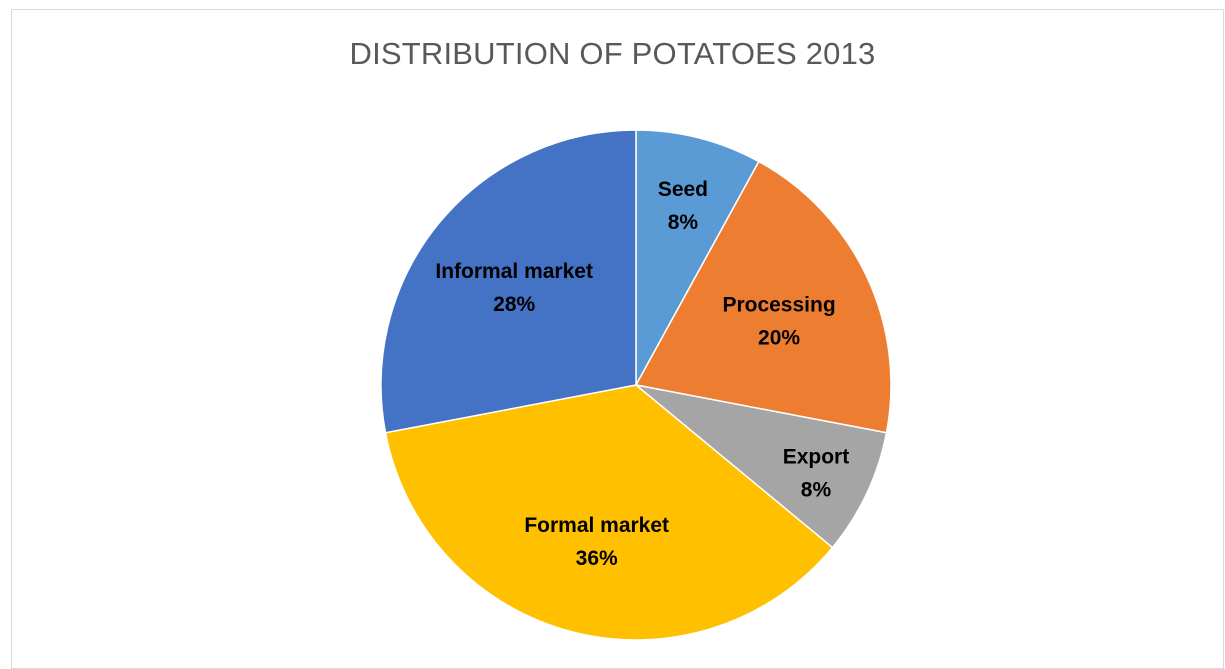  I want to click on data-label-export: Export 8%, so click(816, 474).